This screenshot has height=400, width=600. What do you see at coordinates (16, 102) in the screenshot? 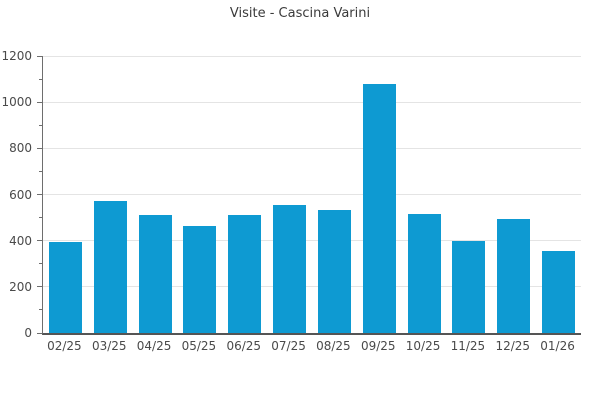
I see `y-axis-label-1000: 1000` at bounding box center [16, 102].